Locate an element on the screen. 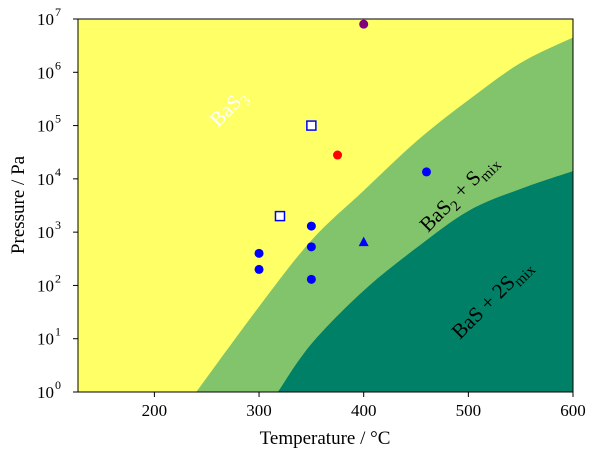 Image resolution: width=599 pixels, height=461 pixels. y-tick-exponent: 4 is located at coordinates (58, 172).